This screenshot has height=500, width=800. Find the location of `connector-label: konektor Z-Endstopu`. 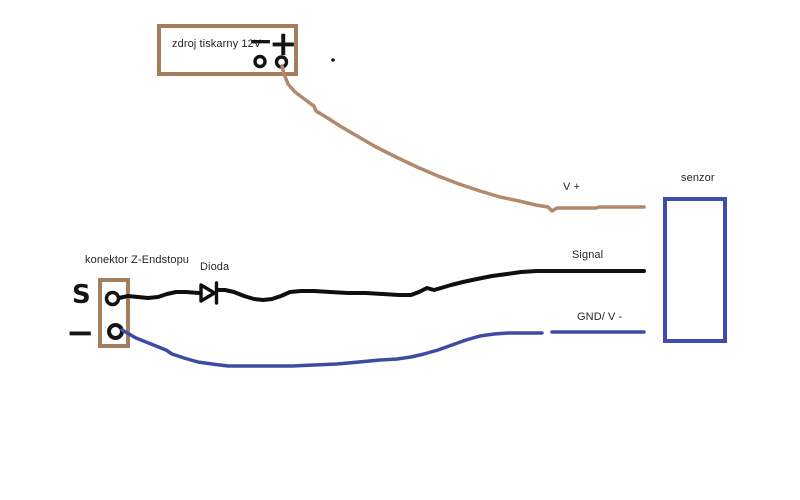

connector-label: konektor Z-Endstopu is located at coordinates (137, 260).